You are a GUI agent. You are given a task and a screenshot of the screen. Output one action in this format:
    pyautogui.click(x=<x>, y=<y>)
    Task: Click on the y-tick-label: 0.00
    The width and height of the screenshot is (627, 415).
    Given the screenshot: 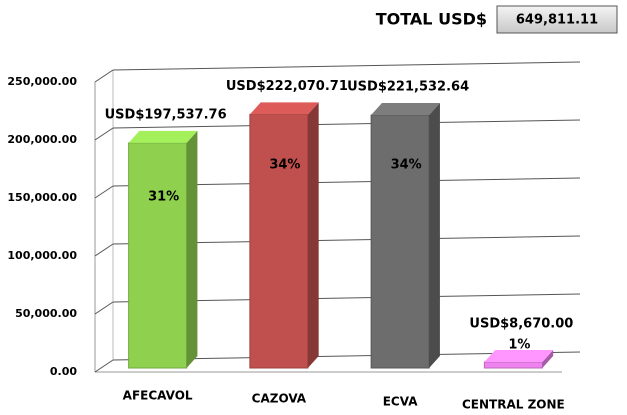 What is the action you would take?
    pyautogui.click(x=63, y=371)
    